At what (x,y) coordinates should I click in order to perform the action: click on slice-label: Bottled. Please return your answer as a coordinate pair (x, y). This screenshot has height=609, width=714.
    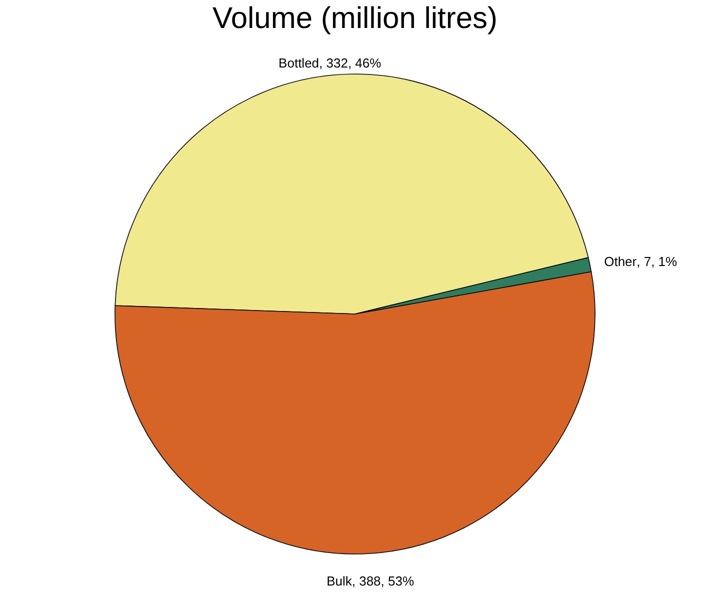
    Looking at the image, I should click on (299, 62).